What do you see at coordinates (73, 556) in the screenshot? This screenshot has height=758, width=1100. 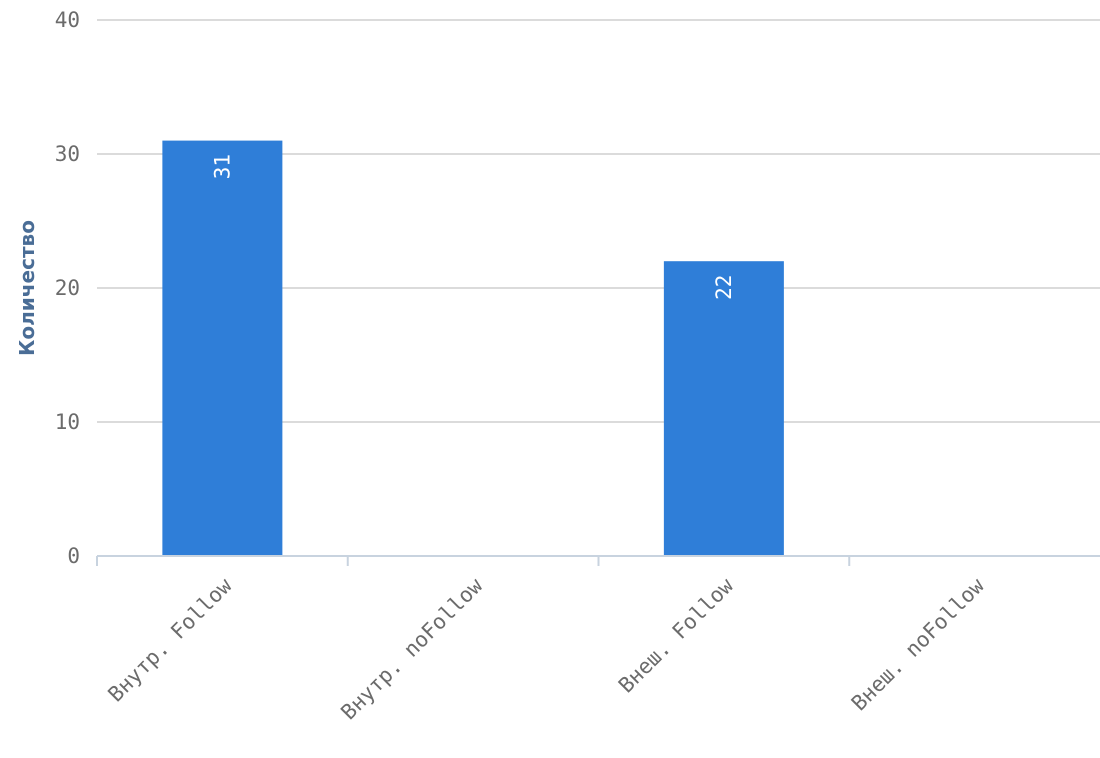 I see `y-tick-label: 0` at bounding box center [73, 556].